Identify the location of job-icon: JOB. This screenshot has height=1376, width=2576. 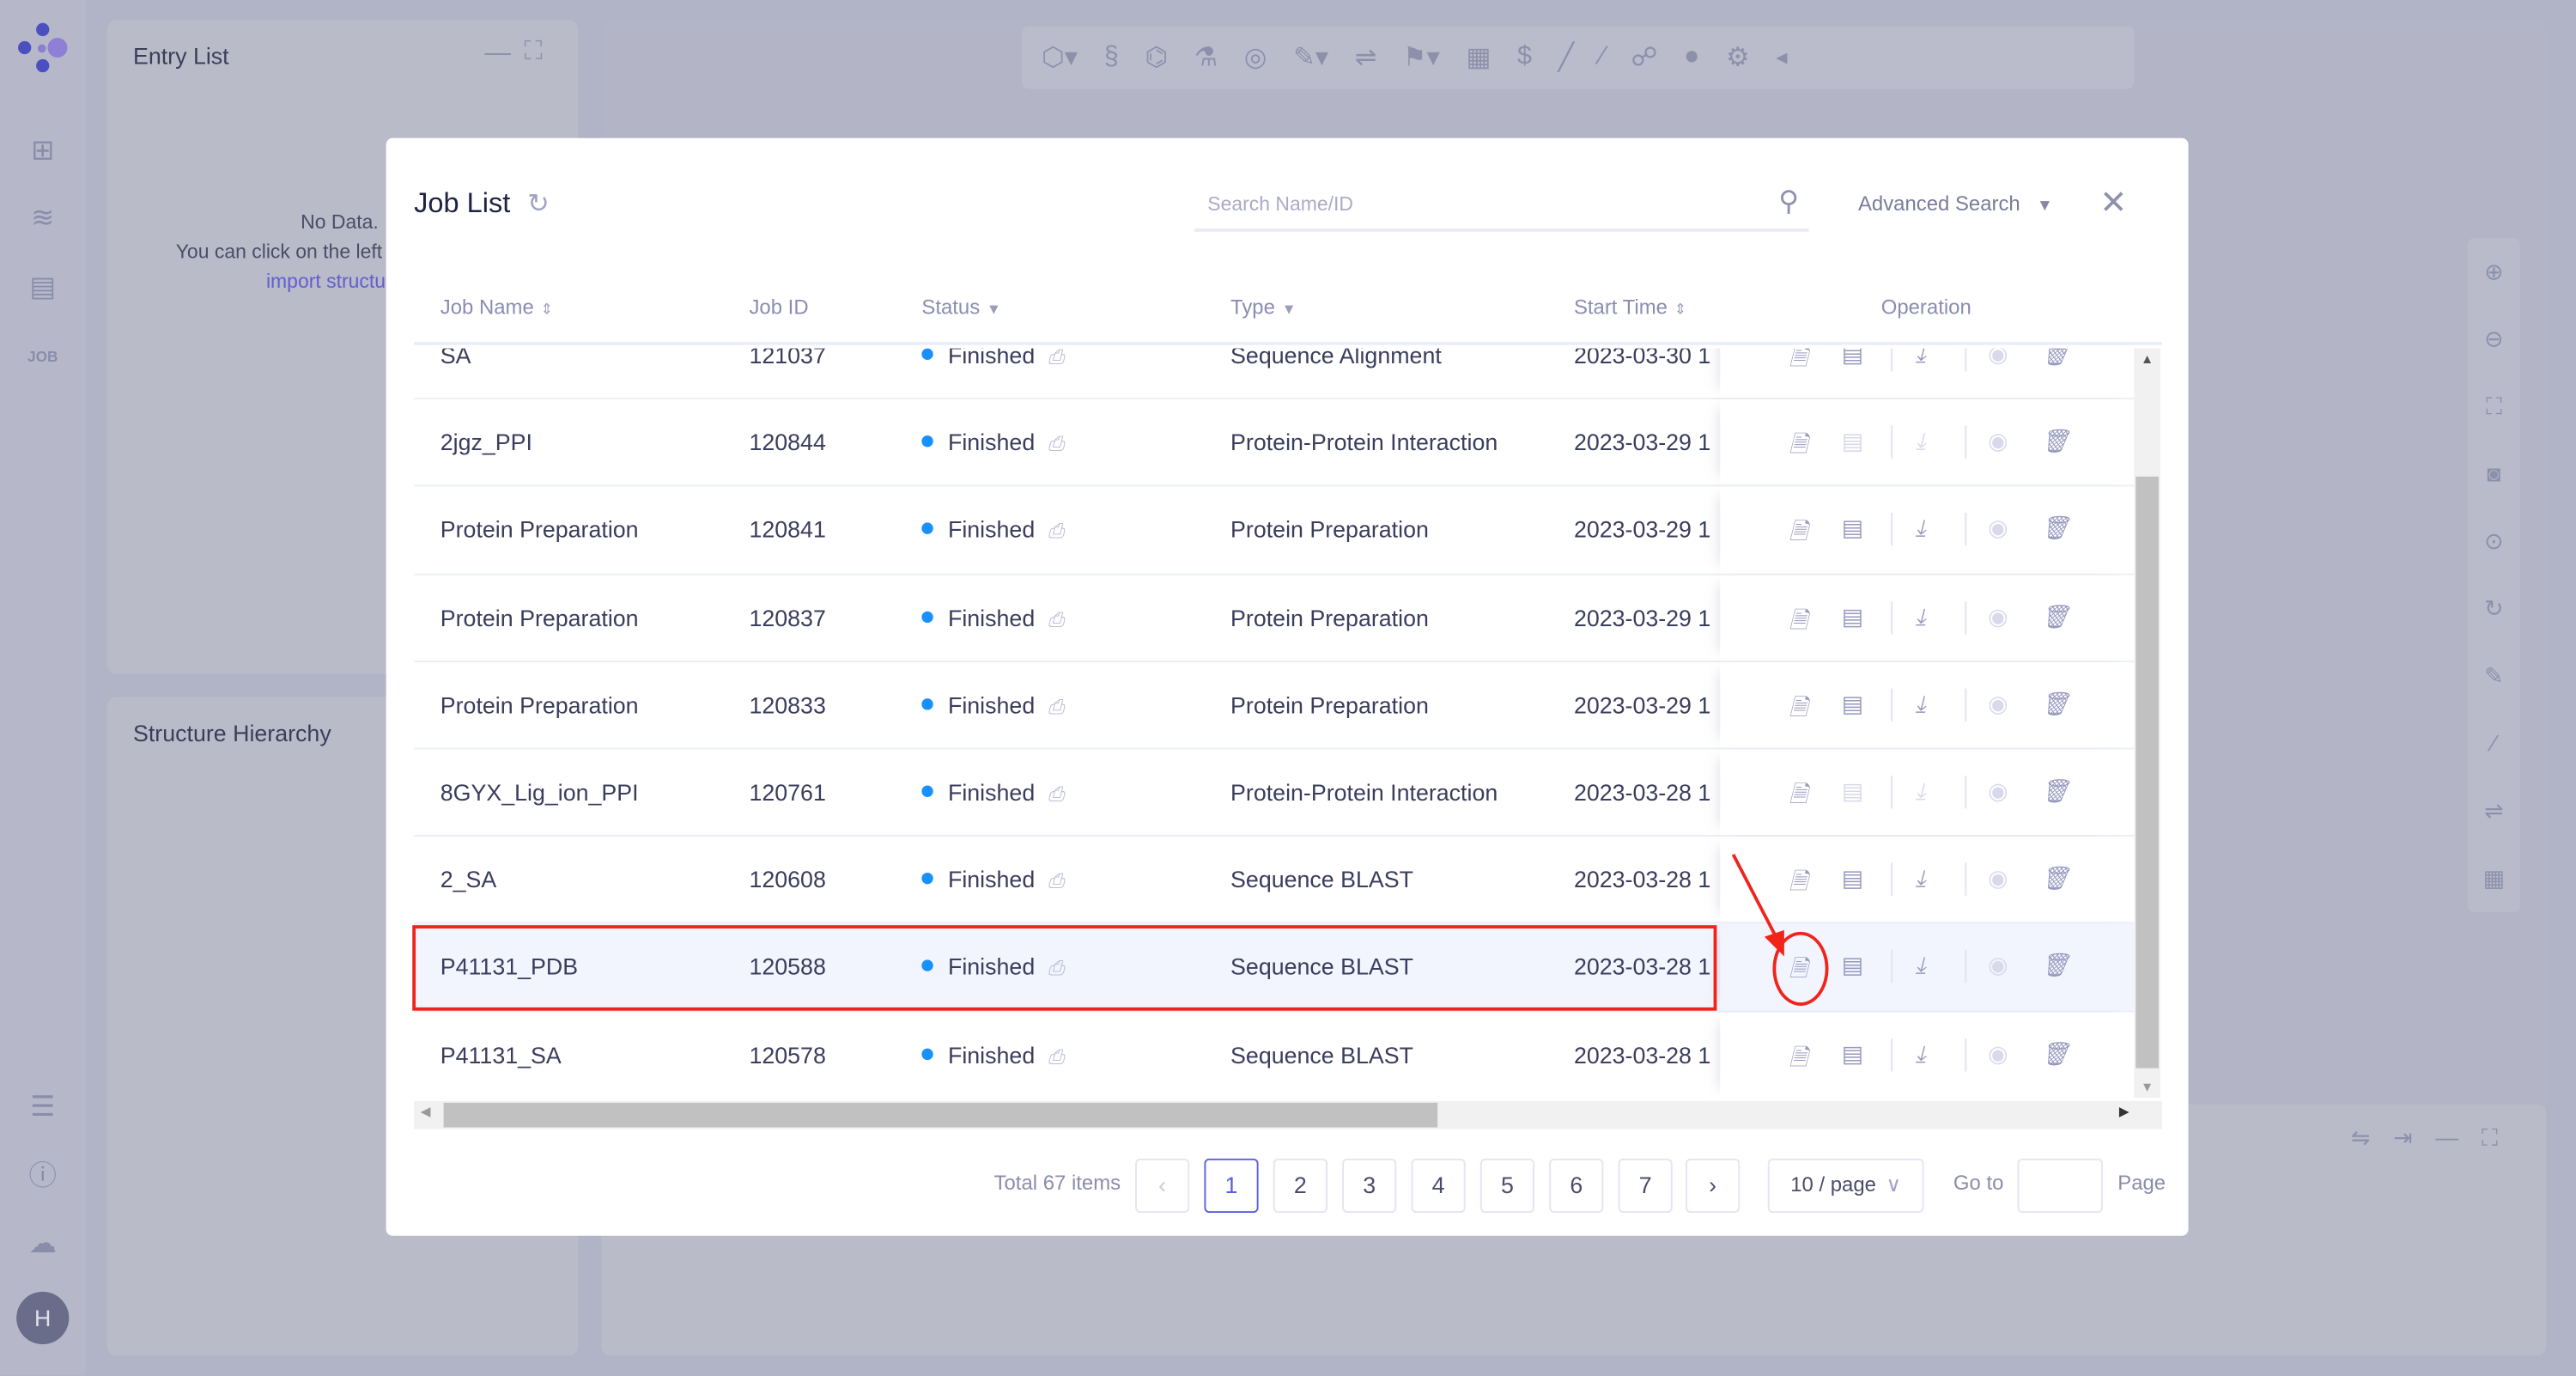
(42, 356).